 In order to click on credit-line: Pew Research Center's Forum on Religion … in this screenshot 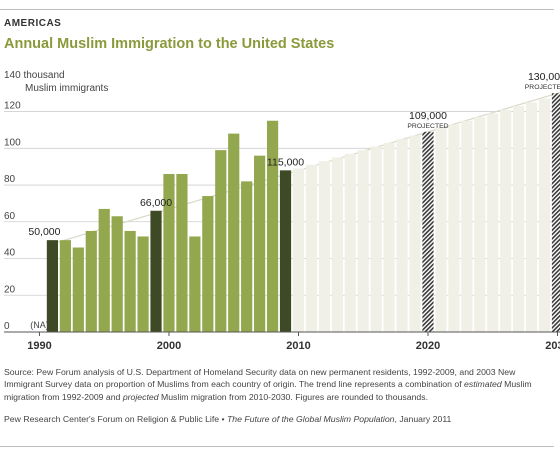, I will do `click(280, 419)`.